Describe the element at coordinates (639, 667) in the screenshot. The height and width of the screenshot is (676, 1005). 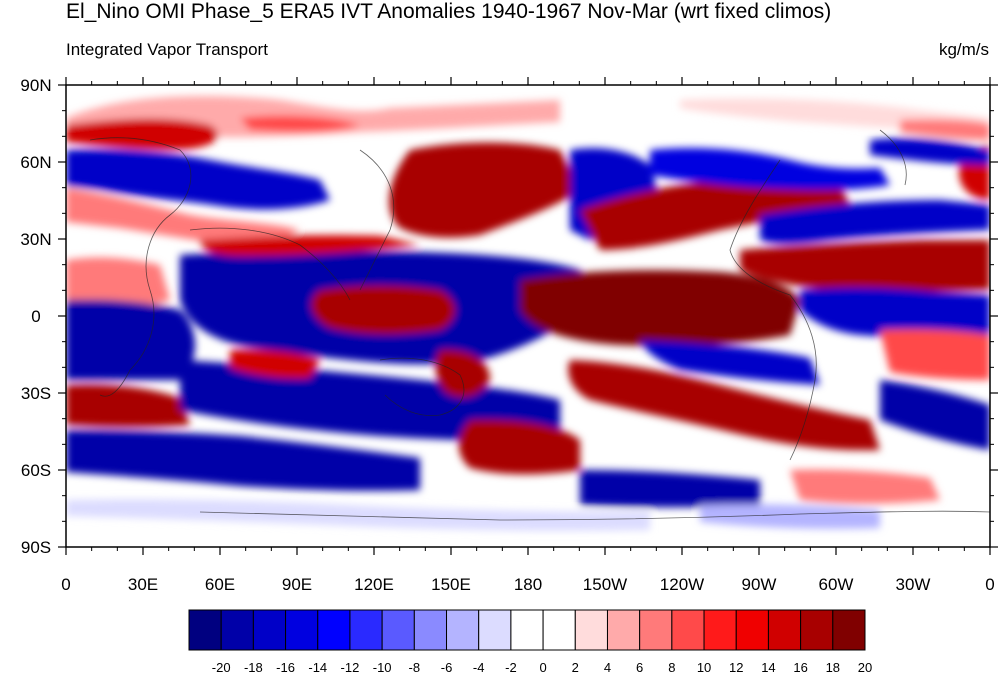
I see `colorbar-label: 6` at that location.